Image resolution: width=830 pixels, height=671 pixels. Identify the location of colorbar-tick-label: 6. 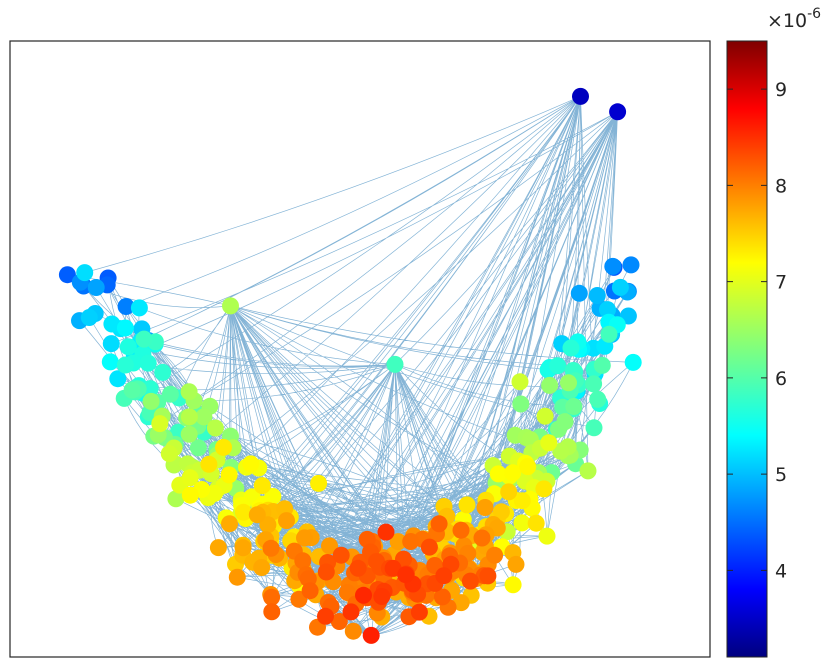
(781, 379).